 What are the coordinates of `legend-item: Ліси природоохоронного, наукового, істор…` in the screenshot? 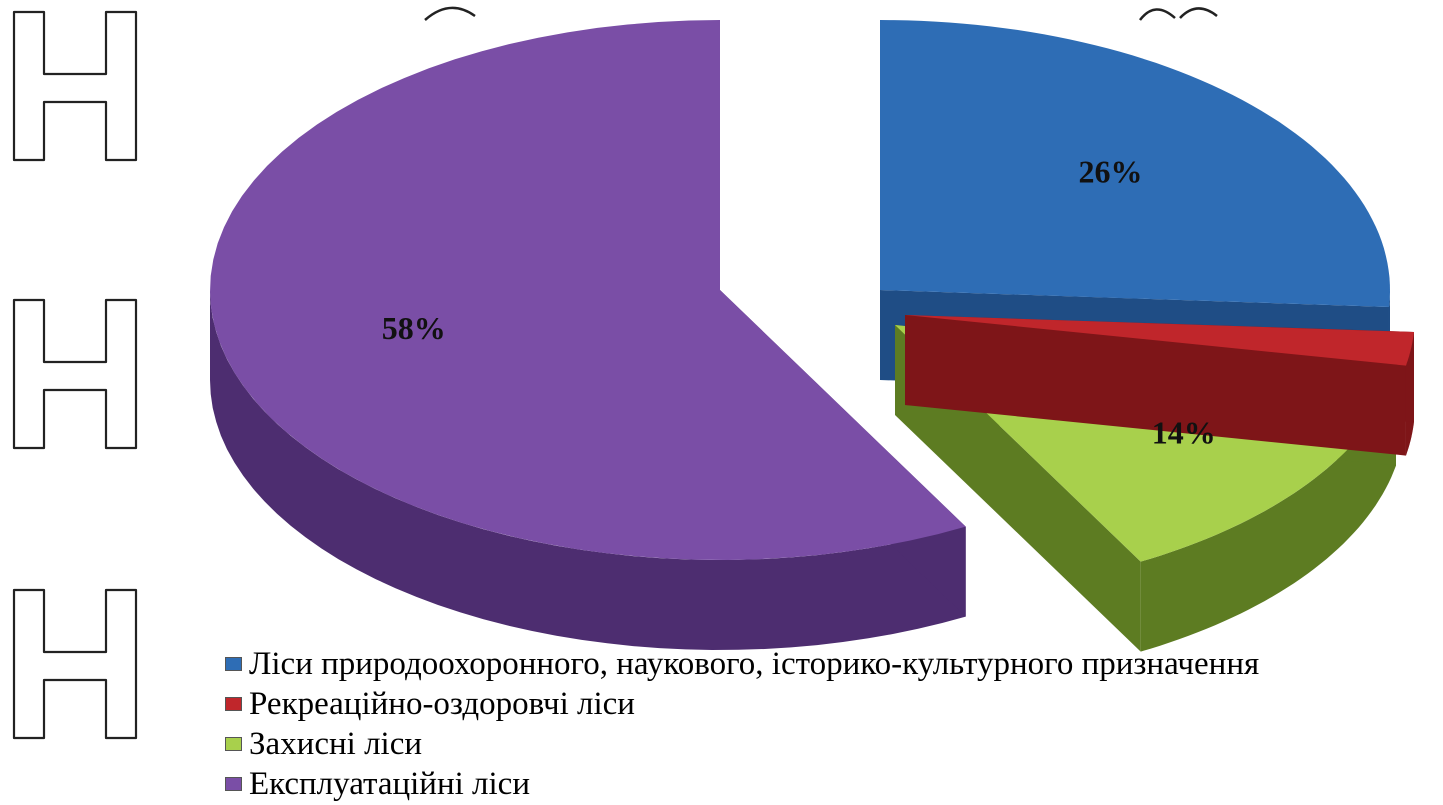 It's located at (742, 664).